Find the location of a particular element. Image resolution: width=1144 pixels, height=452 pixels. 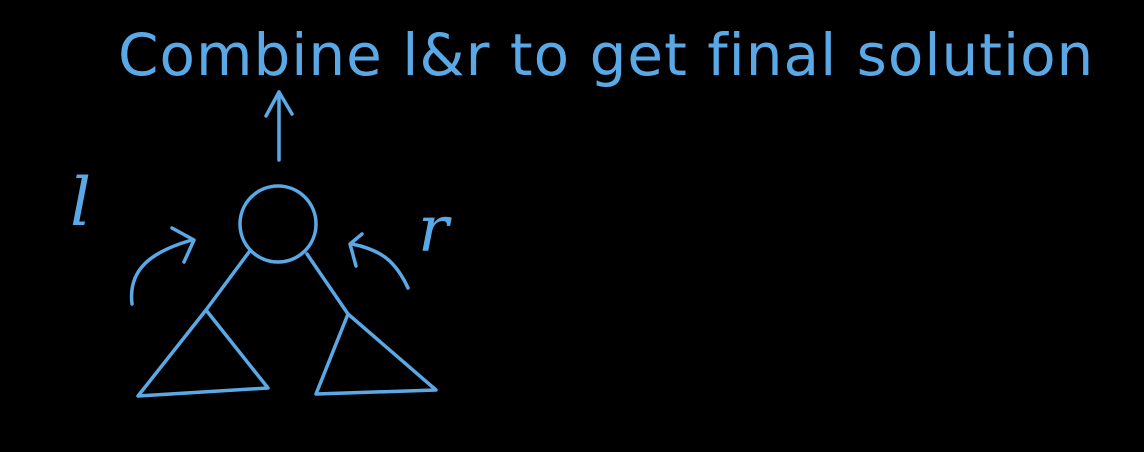

left-curved-arrow-icon is located at coordinates (162, 266).